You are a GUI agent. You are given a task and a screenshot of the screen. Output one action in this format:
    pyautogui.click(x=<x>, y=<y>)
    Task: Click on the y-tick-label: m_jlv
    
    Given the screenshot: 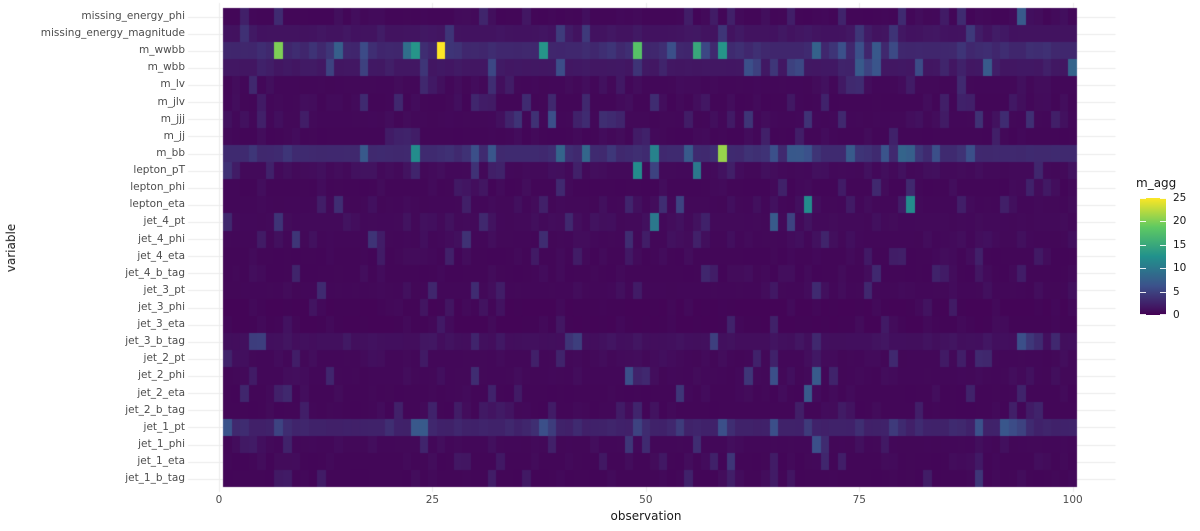 What is the action you would take?
    pyautogui.click(x=171, y=101)
    